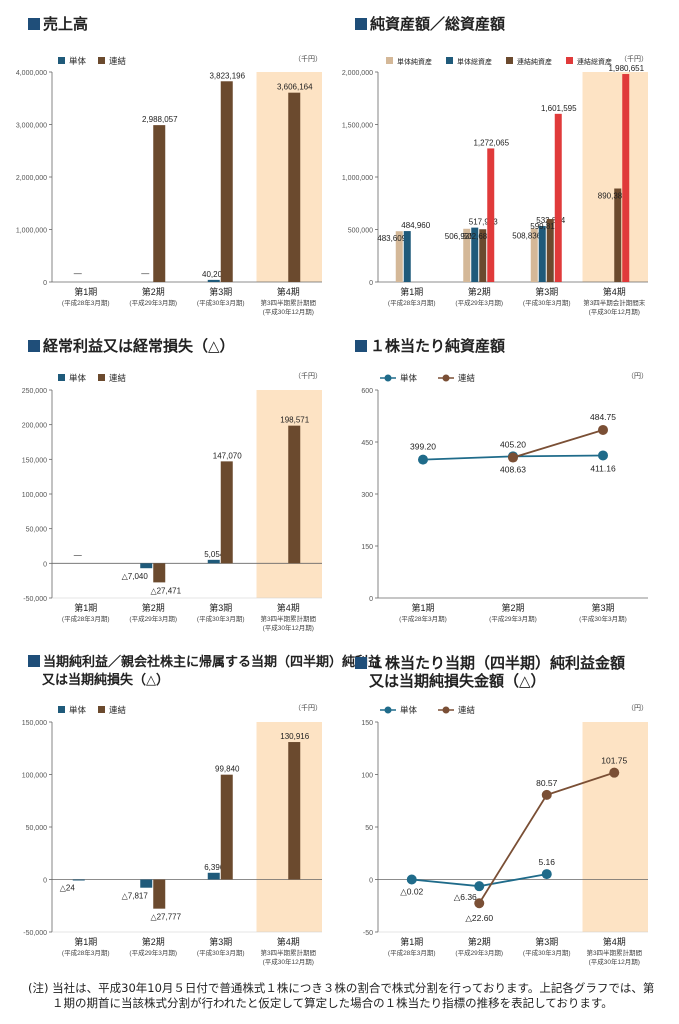  I want to click on category-sublabel: 第3四半期累計期間, so click(614, 952).